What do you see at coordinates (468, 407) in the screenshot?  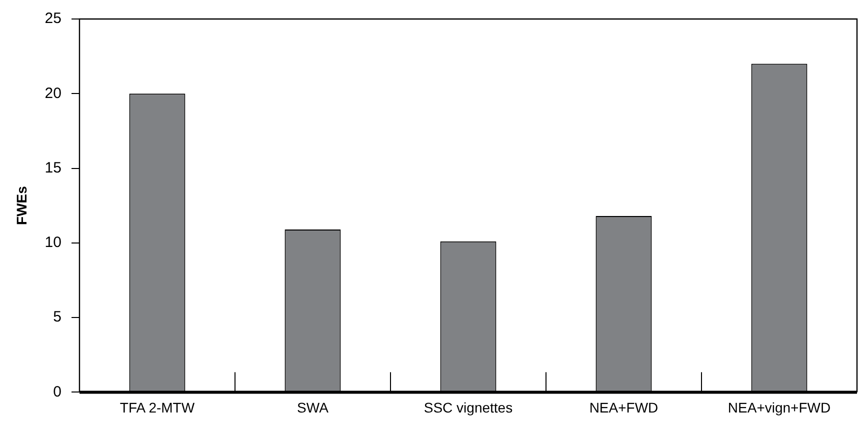 I see `x-tick-label: SSC vignettes` at bounding box center [468, 407].